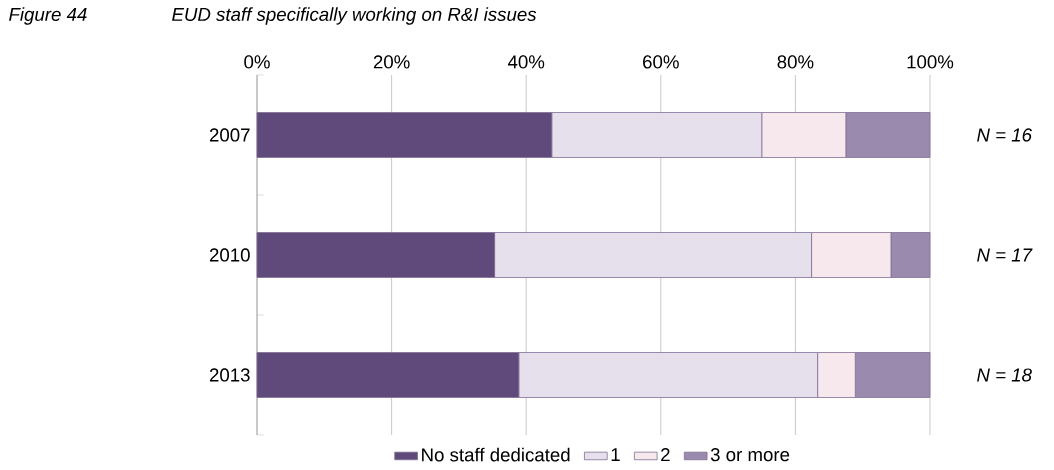 This screenshot has height=470, width=1054. Describe the element at coordinates (391, 62) in the screenshot. I see `x-tick-label: 20%` at that location.